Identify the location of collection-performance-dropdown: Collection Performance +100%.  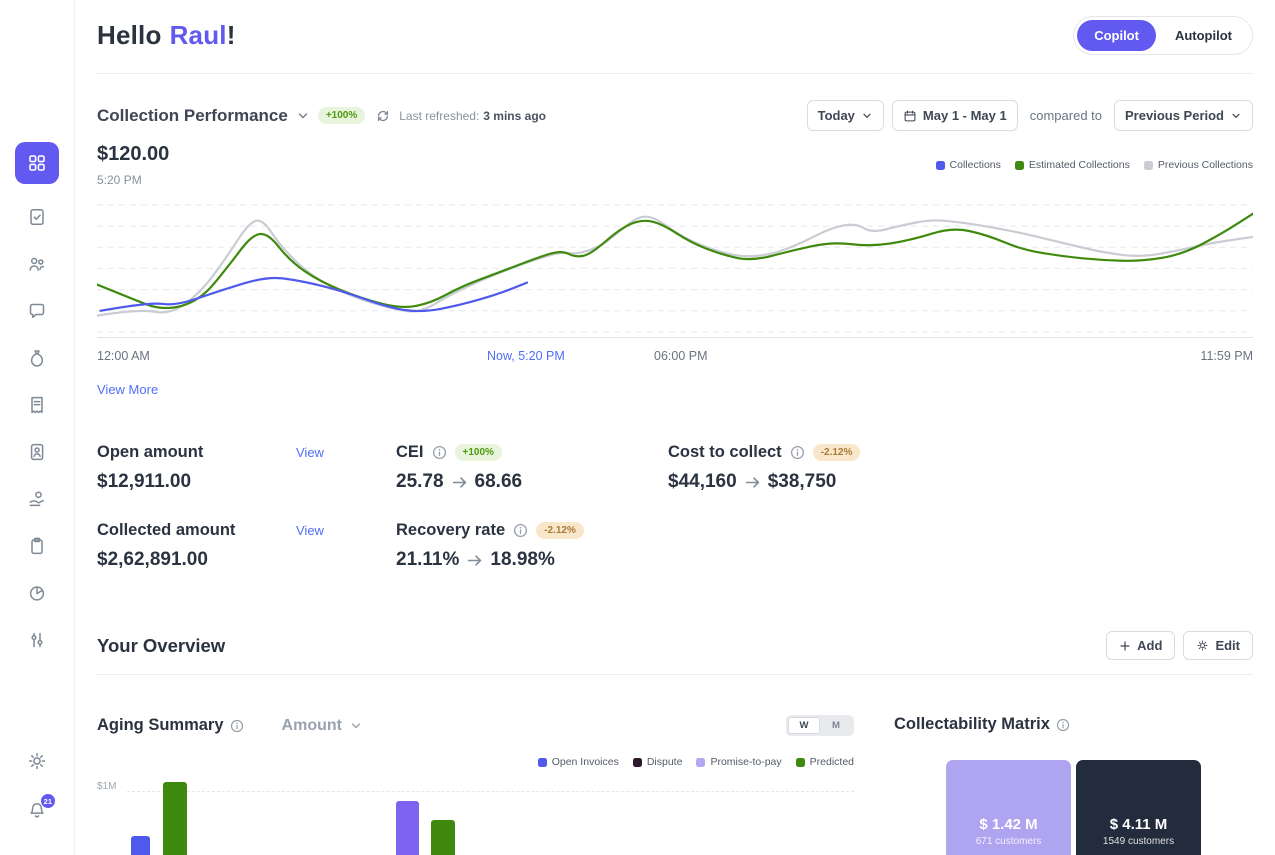
(231, 116).